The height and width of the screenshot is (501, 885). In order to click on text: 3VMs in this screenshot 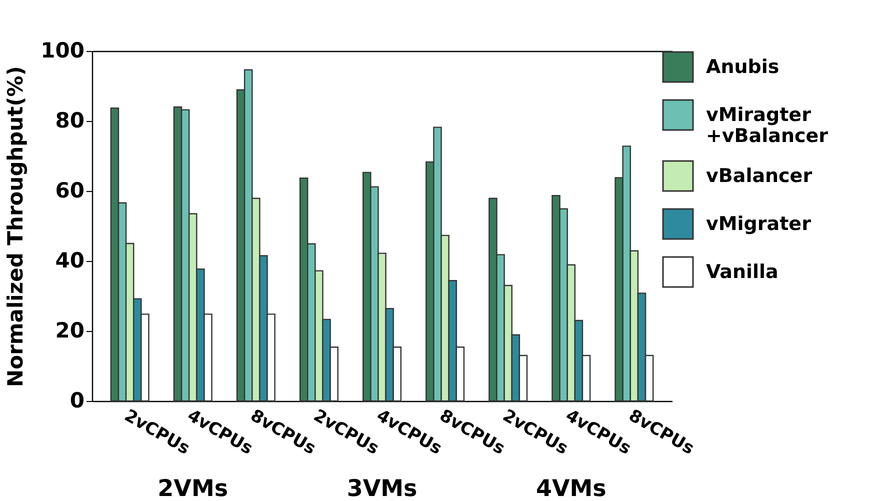, I will do `click(382, 488)`.